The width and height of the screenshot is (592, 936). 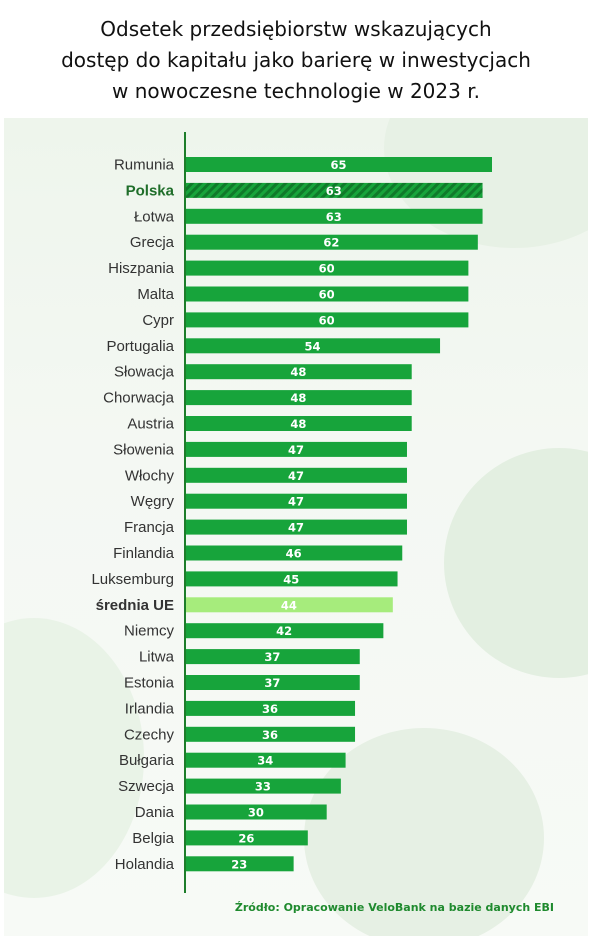 What do you see at coordinates (145, 864) in the screenshot?
I see `category-label: Holandia` at bounding box center [145, 864].